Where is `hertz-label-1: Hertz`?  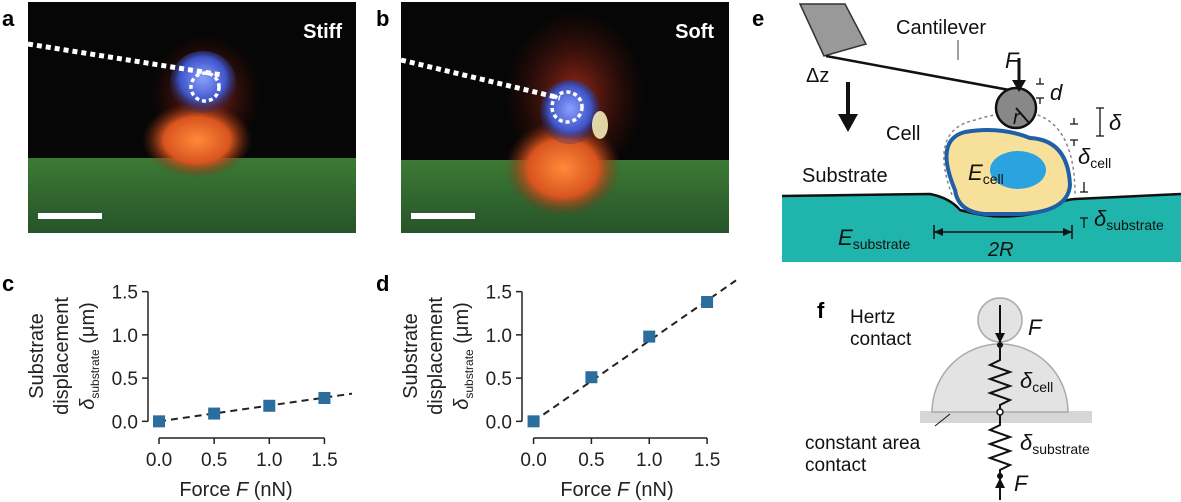 hertz-label-1: Hertz is located at coordinates (872, 317).